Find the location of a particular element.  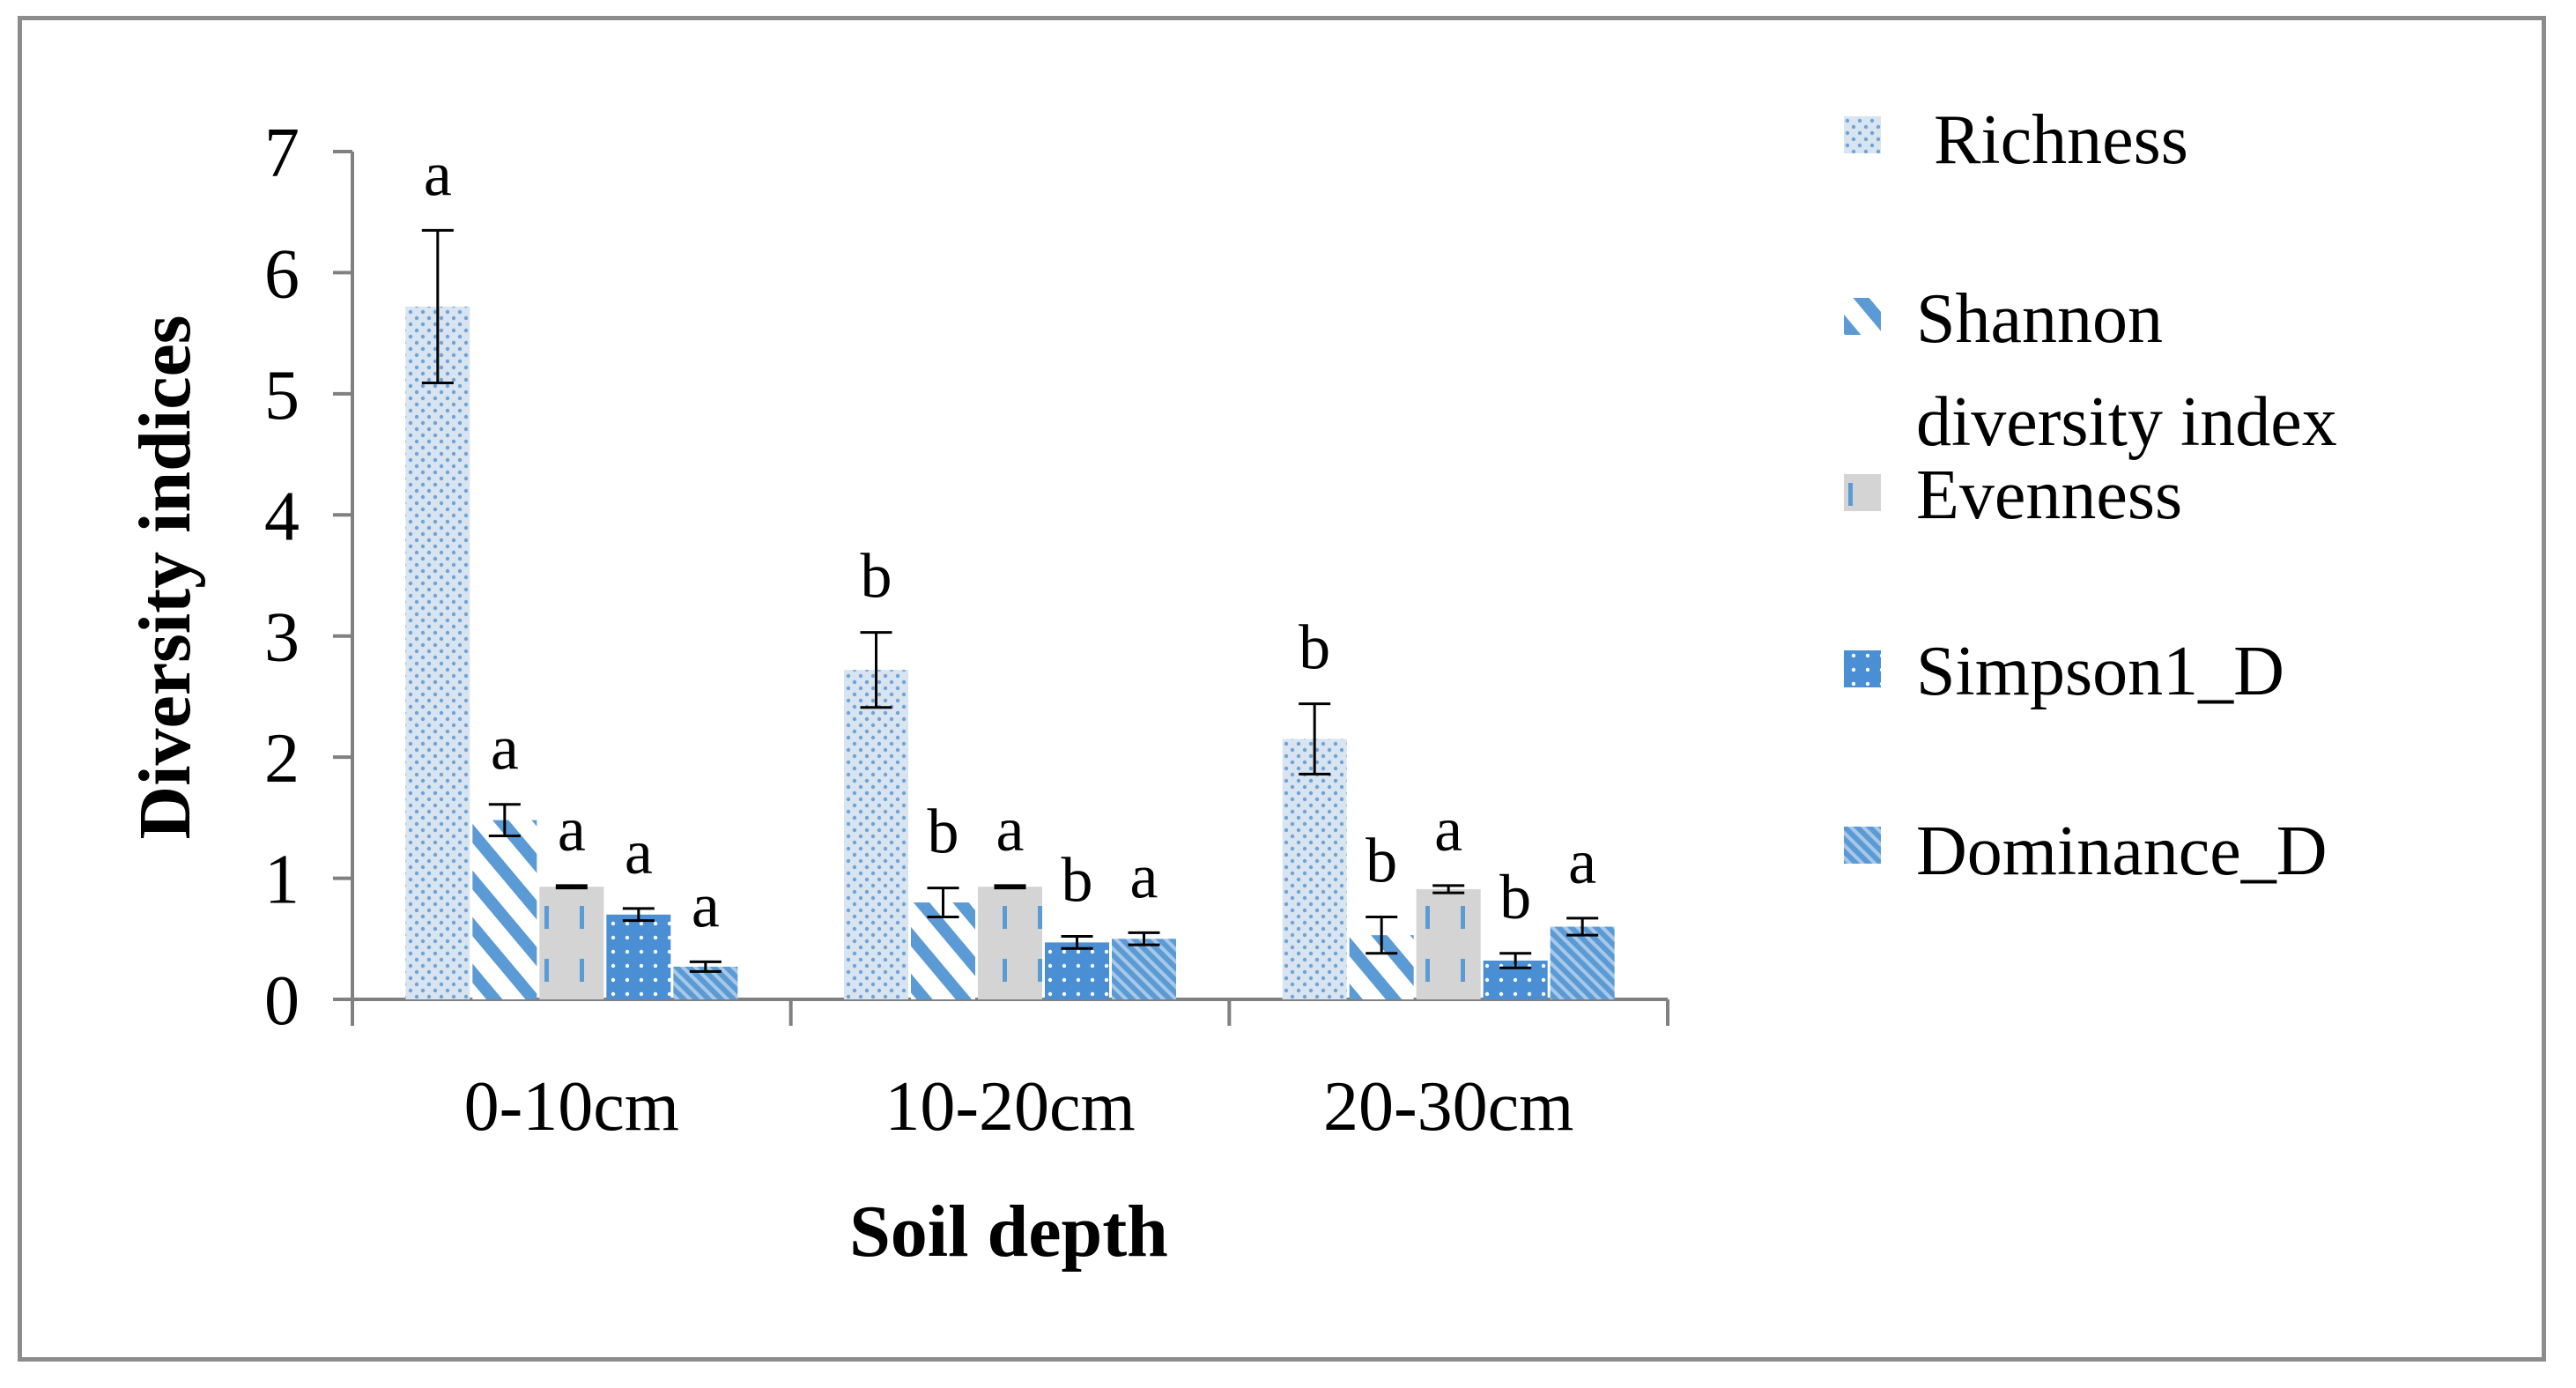

category-labels: 0-10cm 10-20cm 20-30cm is located at coordinates (1019, 1107).